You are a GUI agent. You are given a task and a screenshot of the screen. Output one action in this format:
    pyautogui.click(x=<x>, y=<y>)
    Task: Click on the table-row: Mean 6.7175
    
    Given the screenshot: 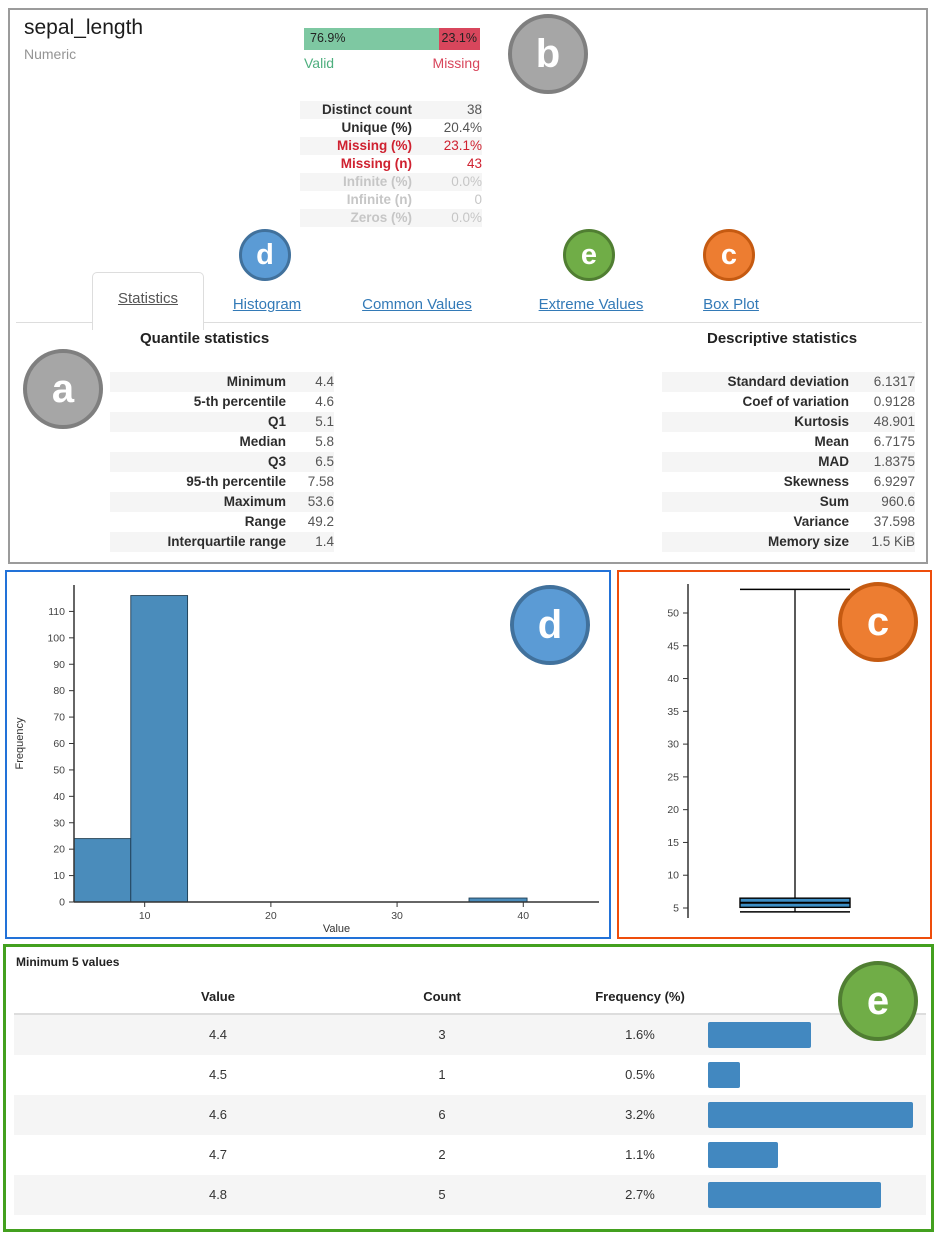 What is the action you would take?
    pyautogui.click(x=864, y=441)
    